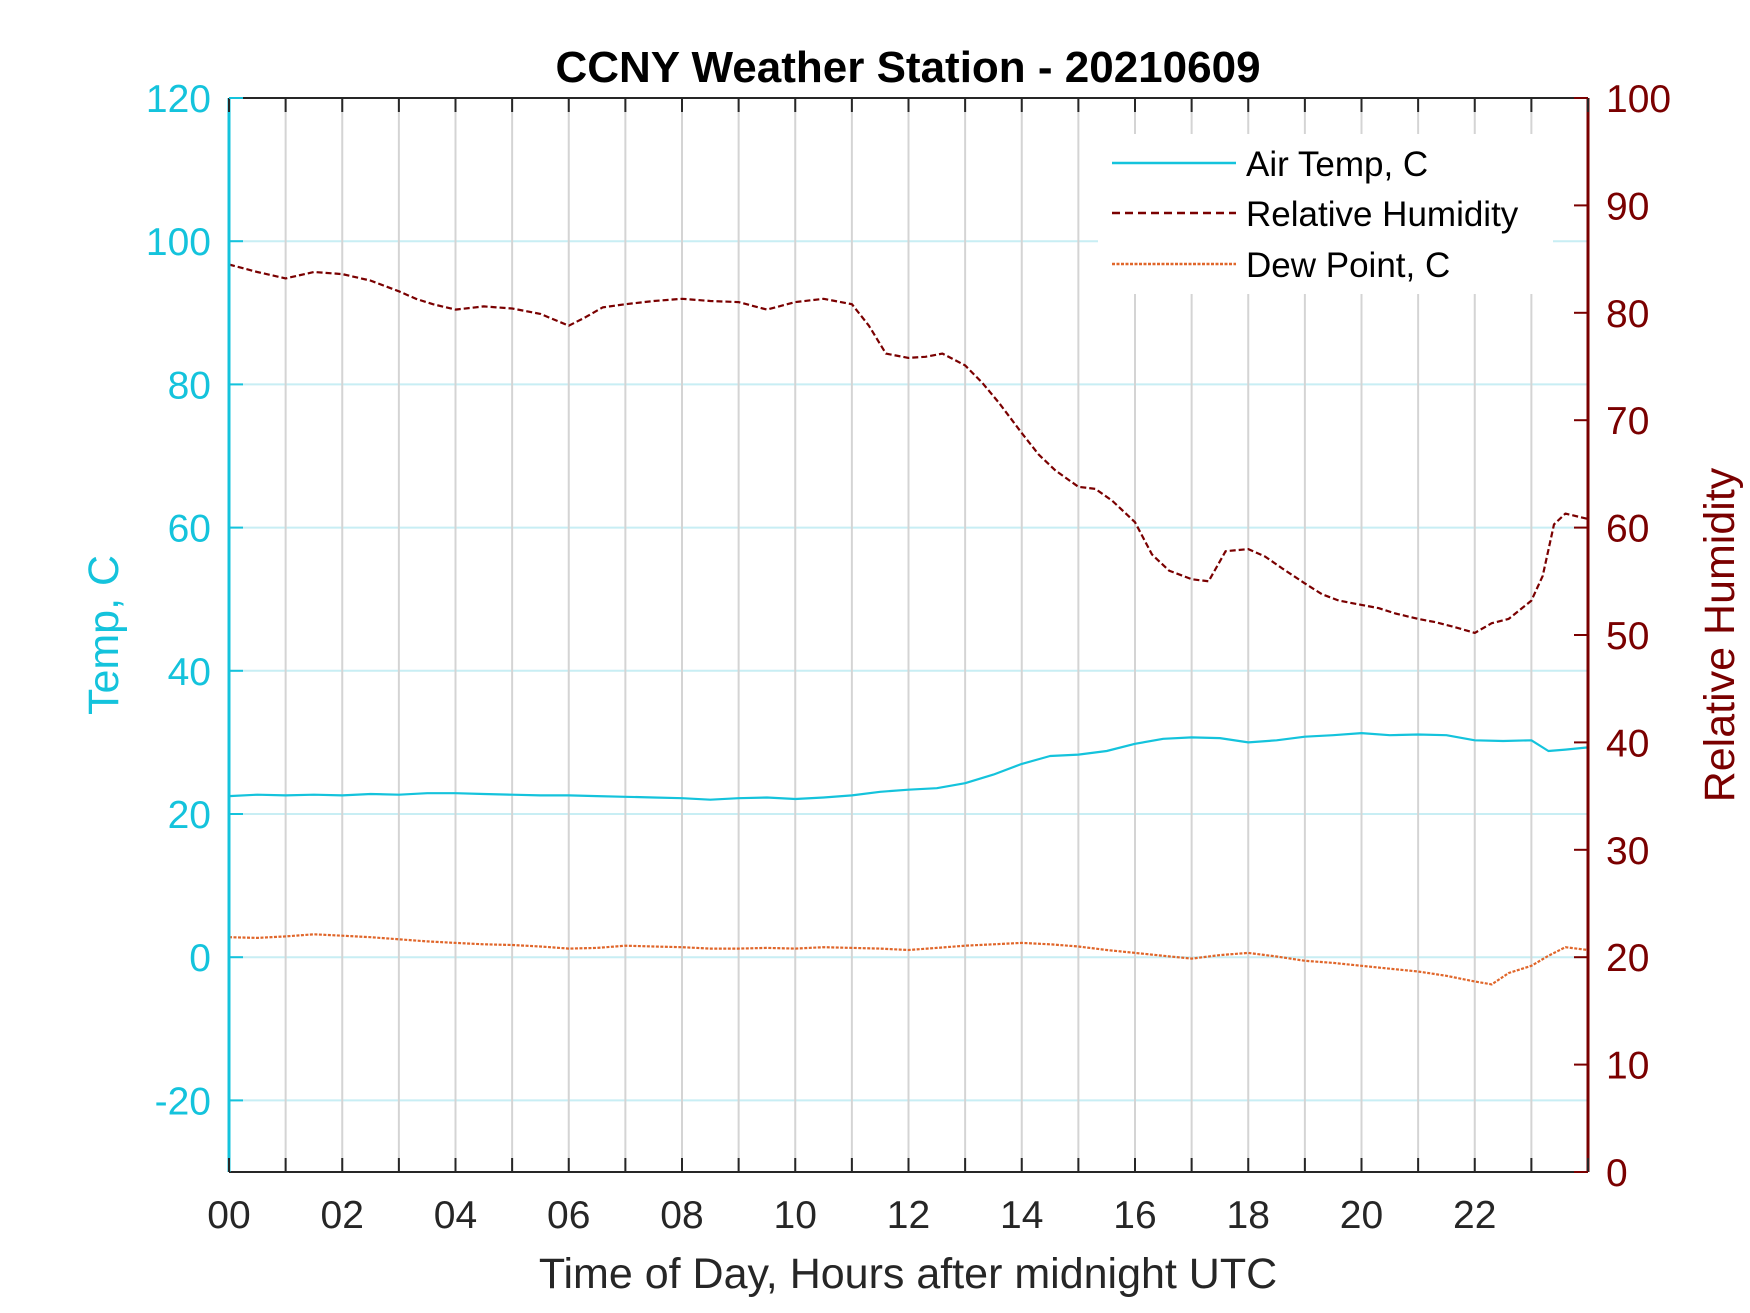 This screenshot has height=1313, width=1750. What do you see at coordinates (455, 1215) in the screenshot?
I see `x-tick-label-2: 04` at bounding box center [455, 1215].